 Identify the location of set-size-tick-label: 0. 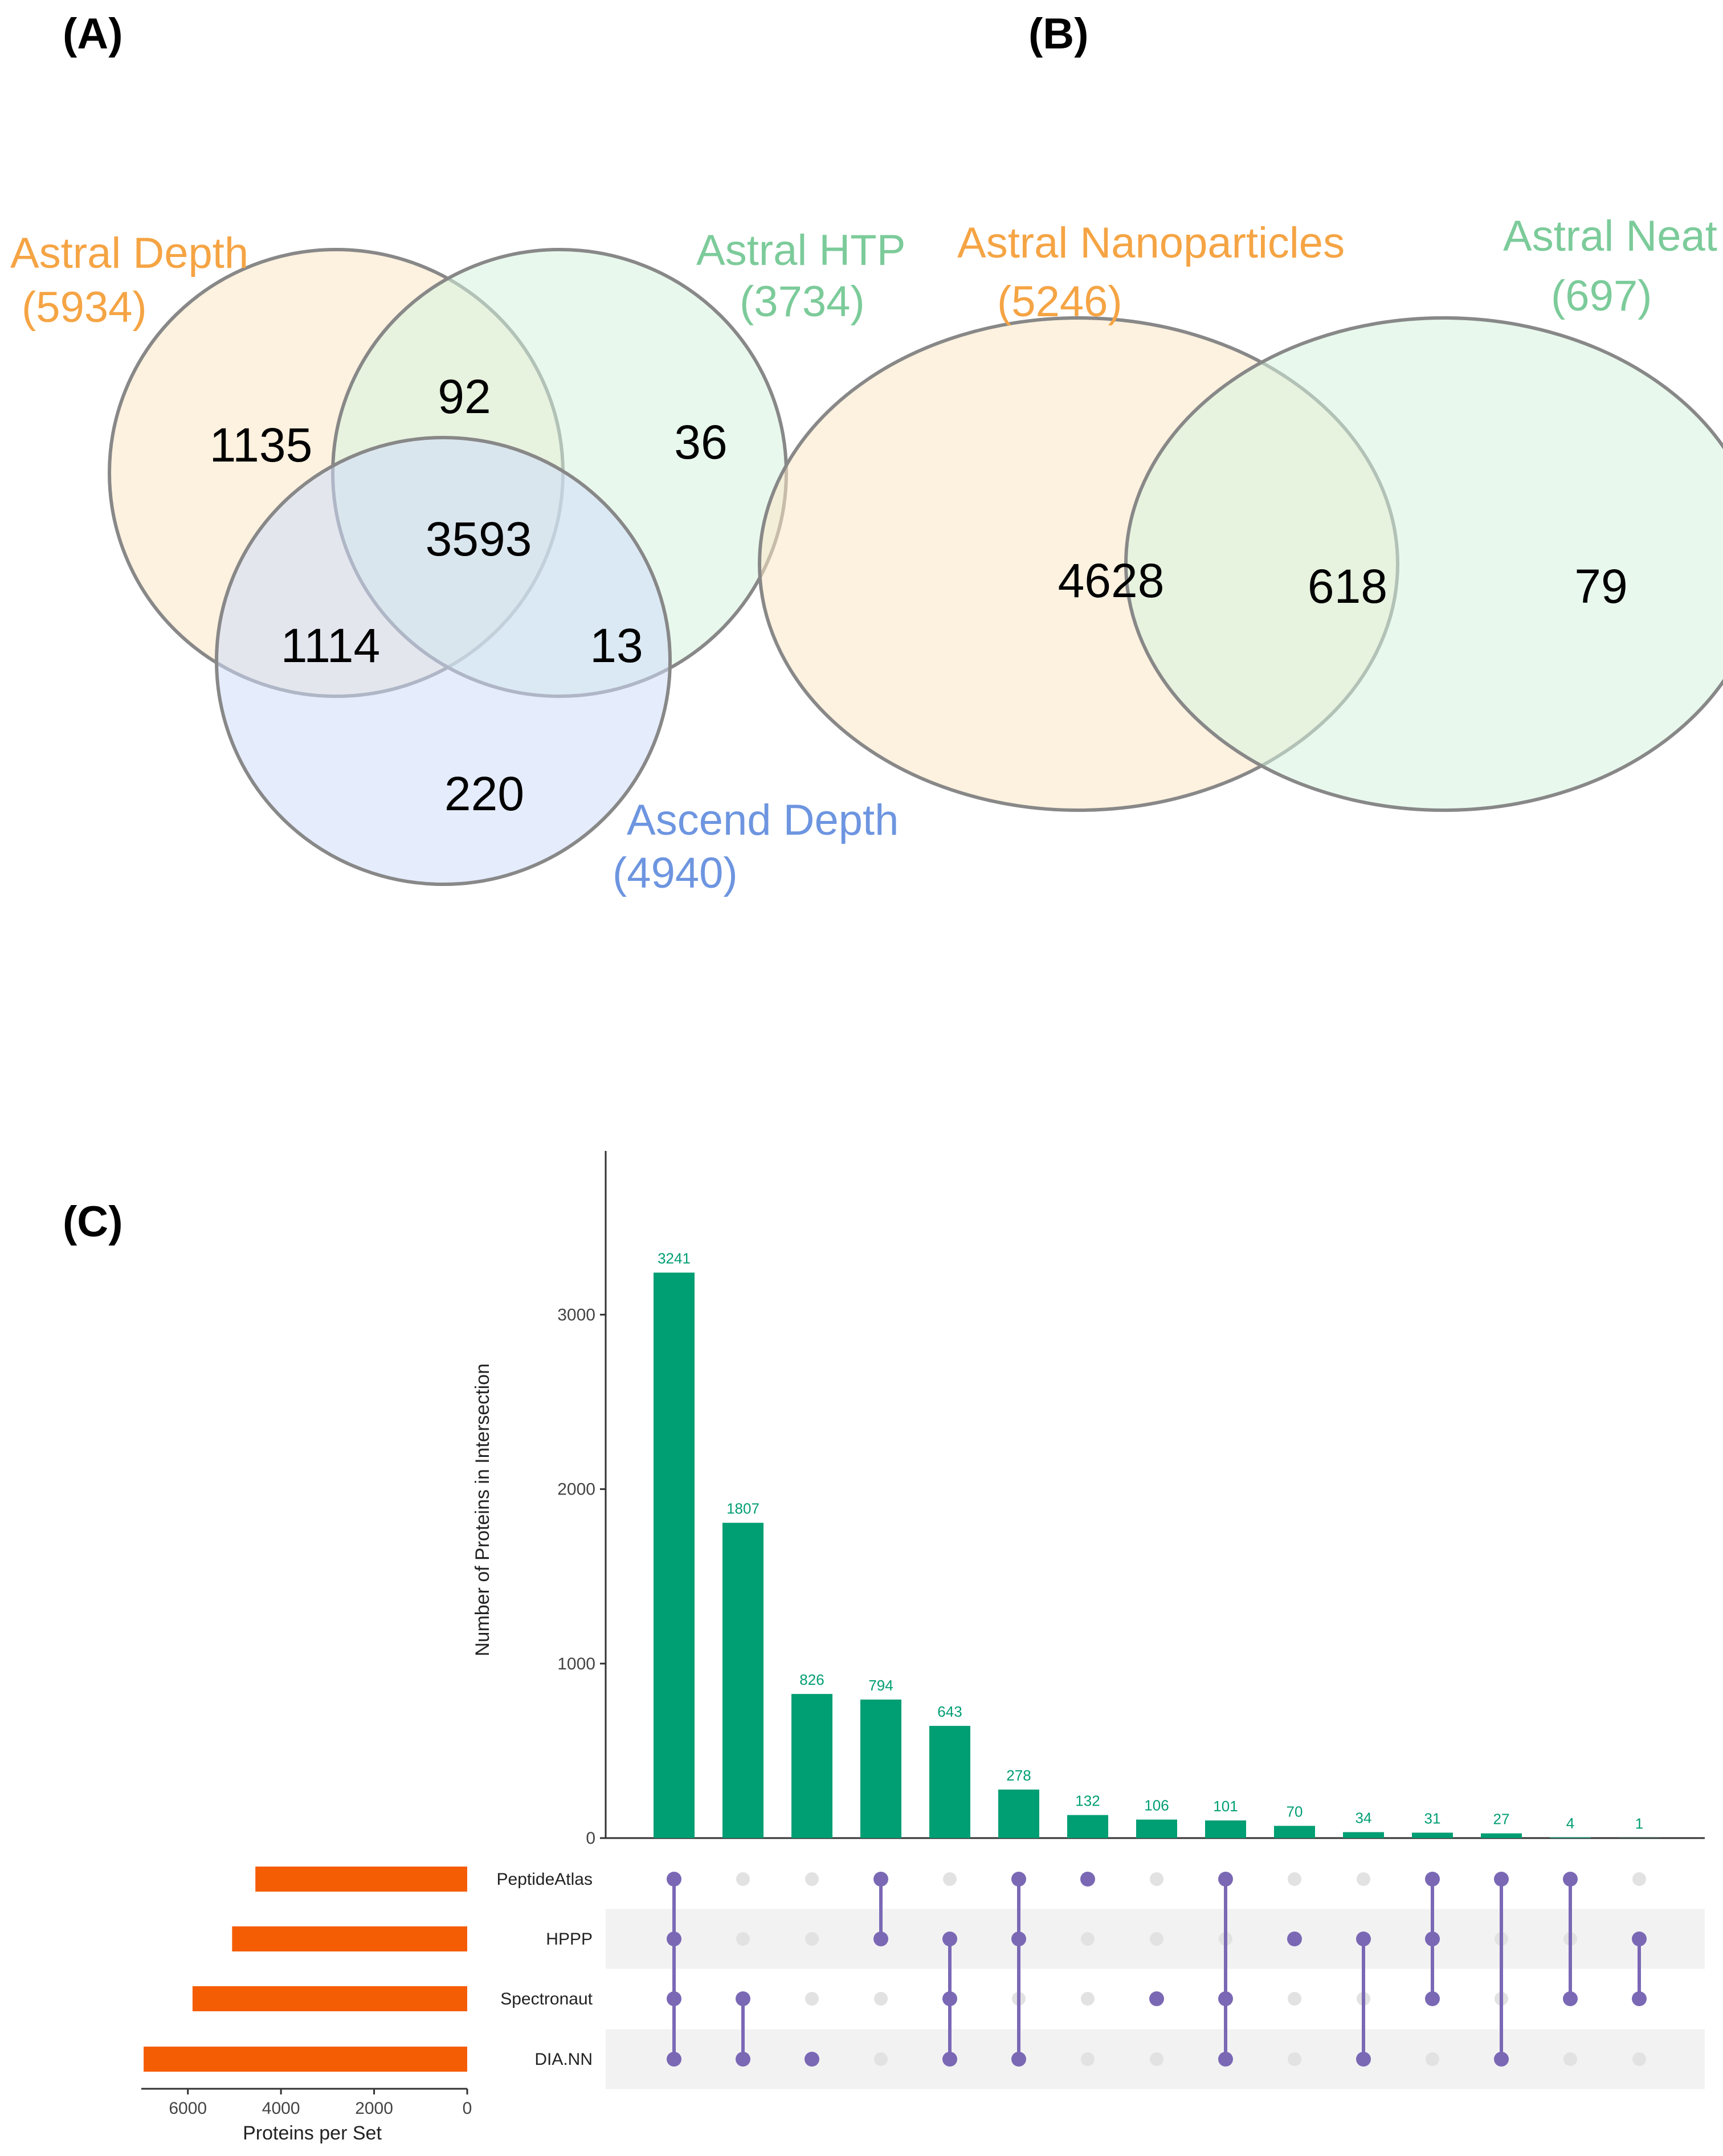
(467, 2108).